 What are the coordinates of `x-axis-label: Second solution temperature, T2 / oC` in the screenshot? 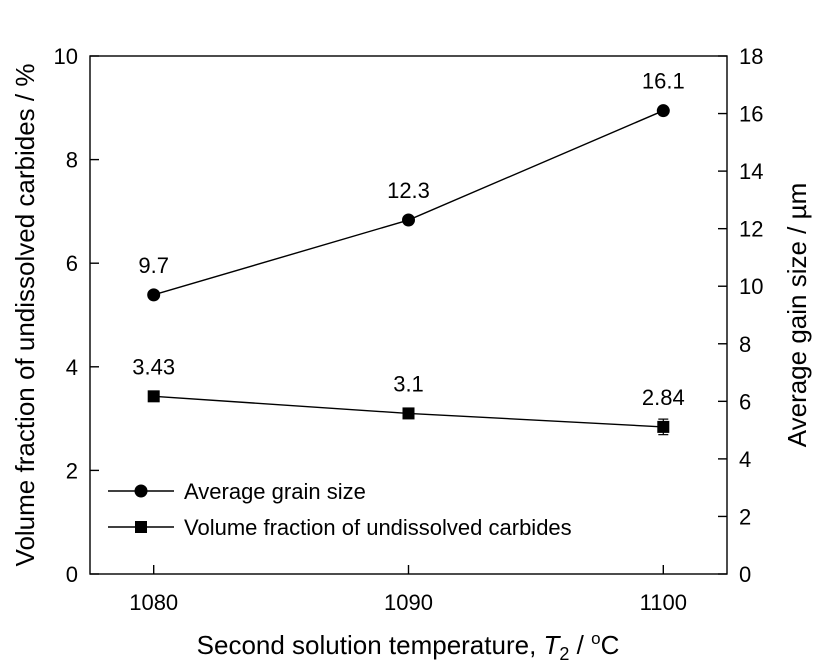 It's located at (408, 646).